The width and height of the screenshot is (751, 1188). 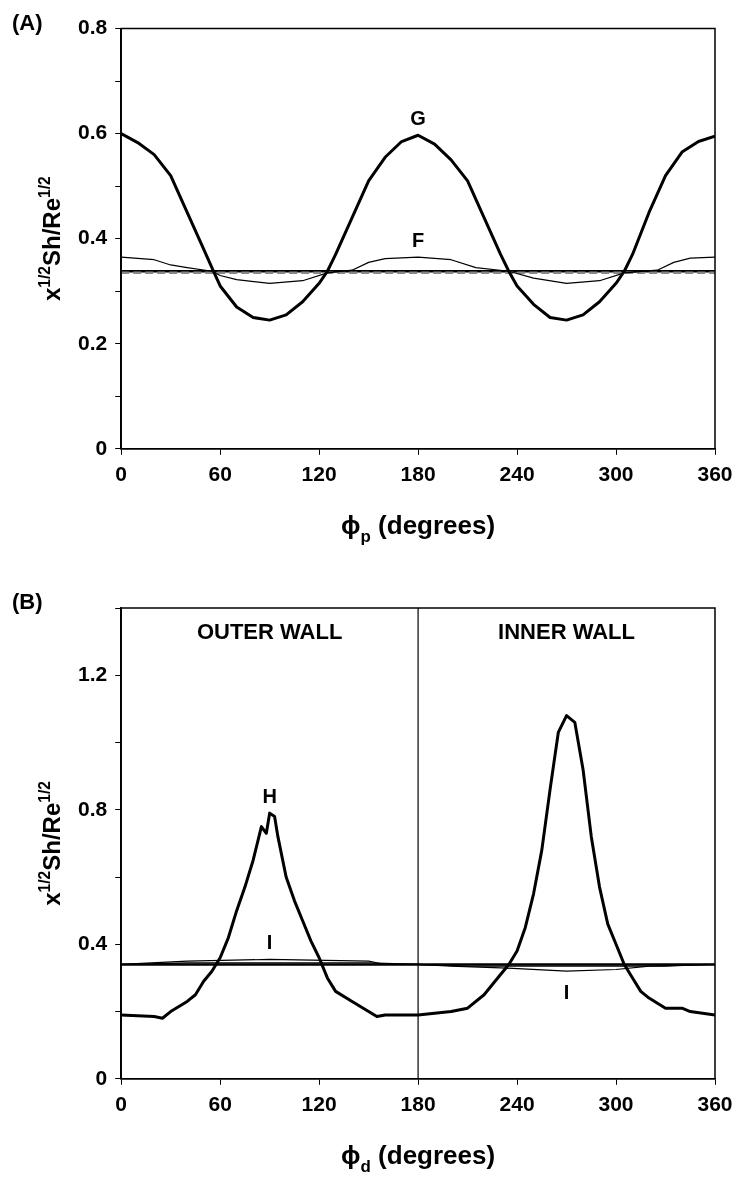 What do you see at coordinates (27, 602) in the screenshot?
I see `chart-title: (B)` at bounding box center [27, 602].